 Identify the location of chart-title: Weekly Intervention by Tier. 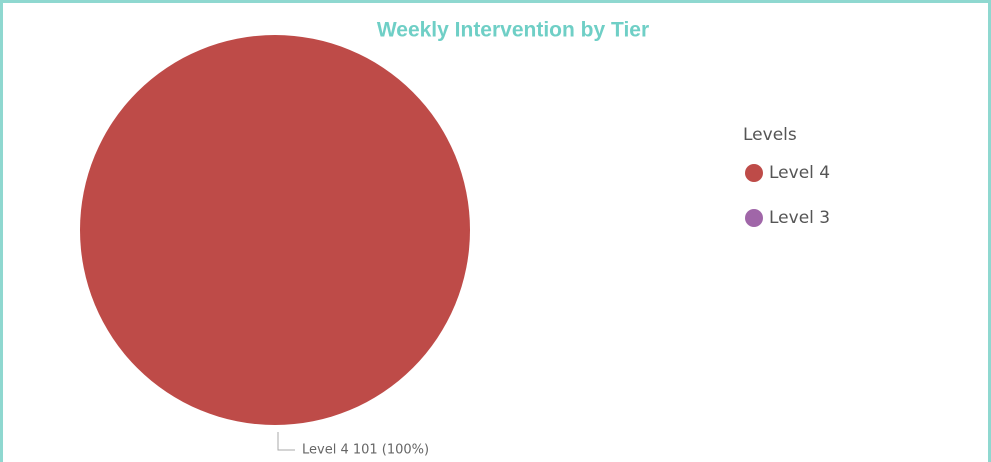
(513, 30).